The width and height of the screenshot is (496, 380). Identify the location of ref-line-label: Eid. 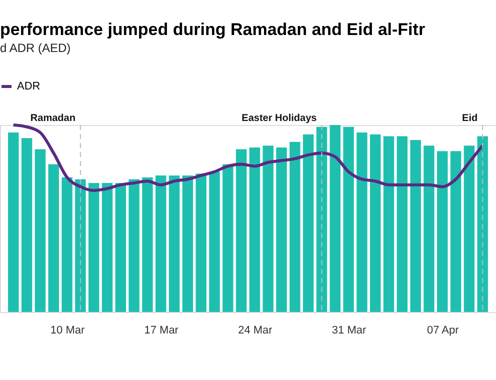
(470, 118).